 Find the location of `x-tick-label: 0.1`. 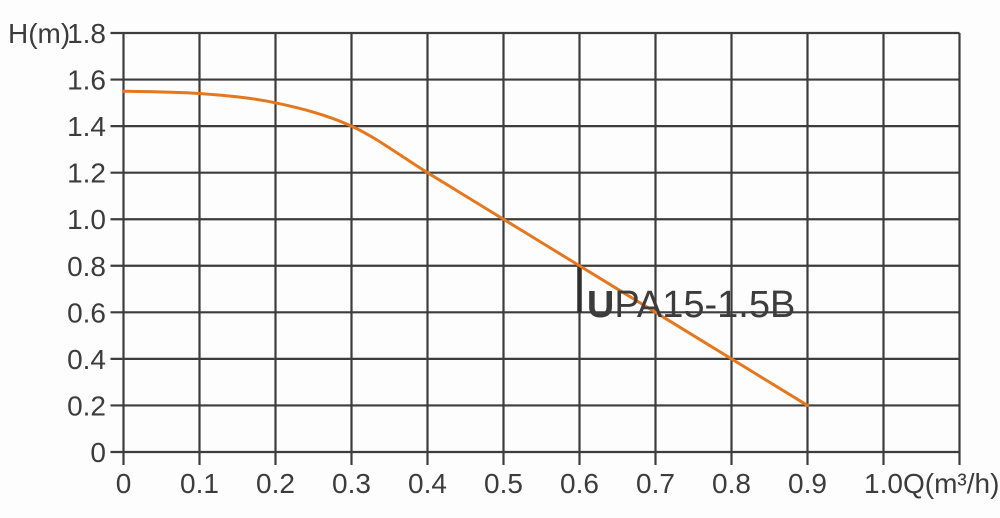

x-tick-label: 0.1 is located at coordinates (199, 483).